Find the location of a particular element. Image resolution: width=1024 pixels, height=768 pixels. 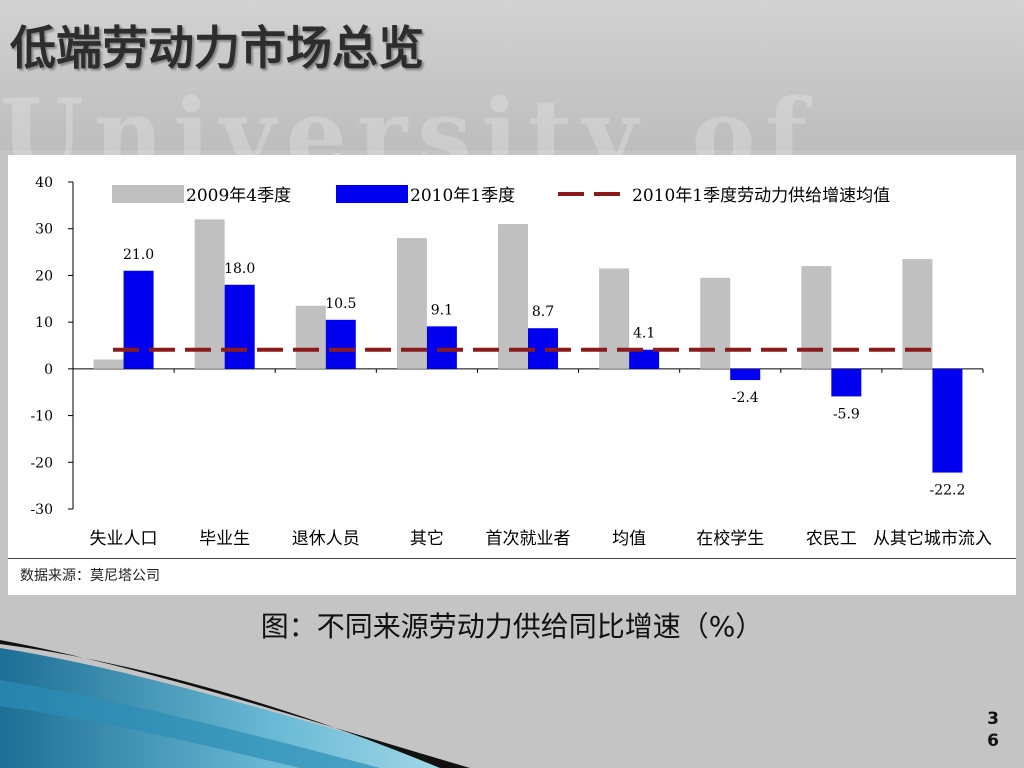

legend-swatch-2010q1 is located at coordinates (372, 194).